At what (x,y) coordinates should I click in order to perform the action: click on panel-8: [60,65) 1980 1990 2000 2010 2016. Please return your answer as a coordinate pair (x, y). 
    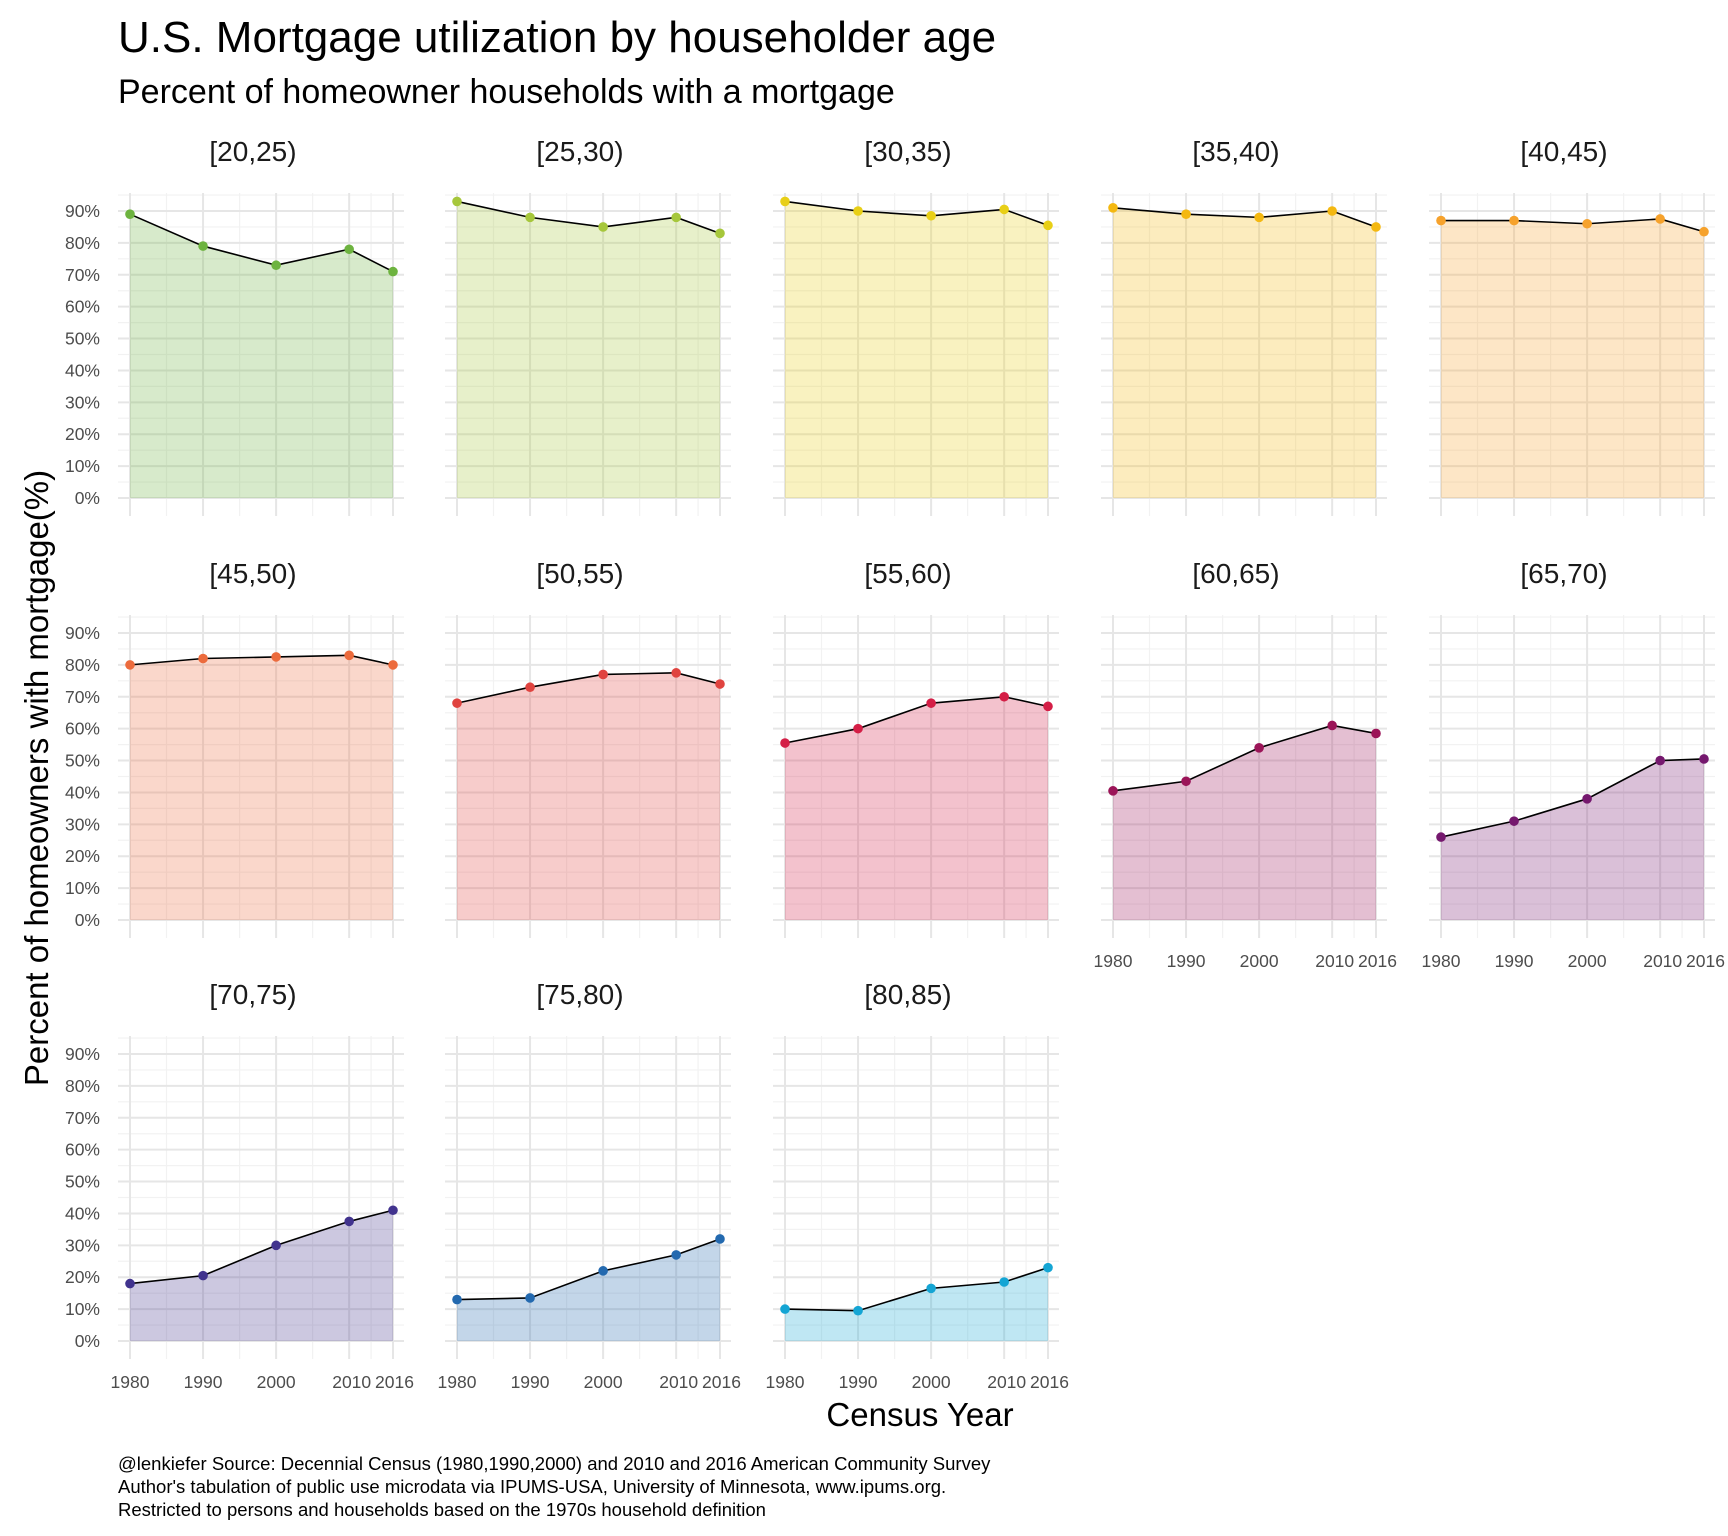
    Looking at the image, I should click on (1245, 764).